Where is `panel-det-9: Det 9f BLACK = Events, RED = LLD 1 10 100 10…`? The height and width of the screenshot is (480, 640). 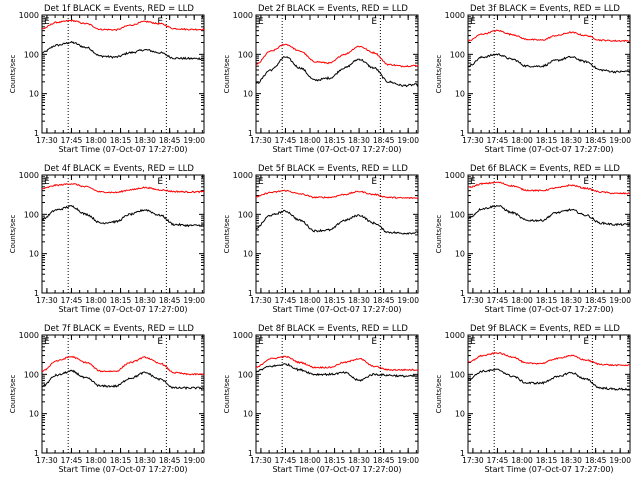 panel-det-9: Det 9f BLACK = Events, RED = LLD 1 10 100 10… is located at coordinates (533, 399).